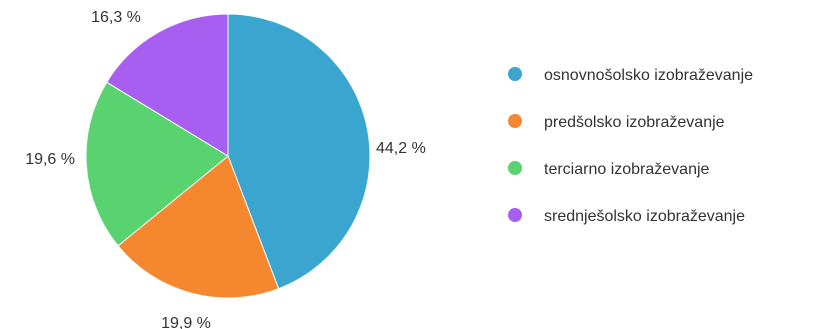 This screenshot has width=820, height=329. What do you see at coordinates (627, 169) in the screenshot?
I see `legend-label-3: terciarno izobraževanje` at bounding box center [627, 169].